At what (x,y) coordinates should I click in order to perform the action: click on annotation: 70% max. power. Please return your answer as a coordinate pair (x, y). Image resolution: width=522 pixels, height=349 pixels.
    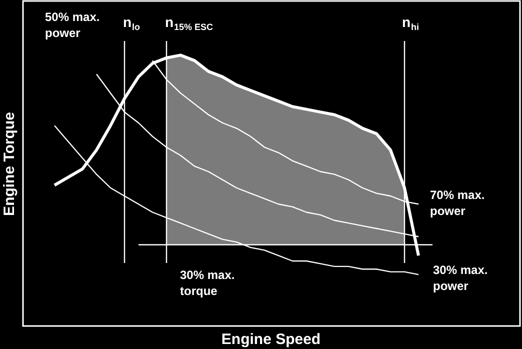
    Looking at the image, I should click on (457, 203).